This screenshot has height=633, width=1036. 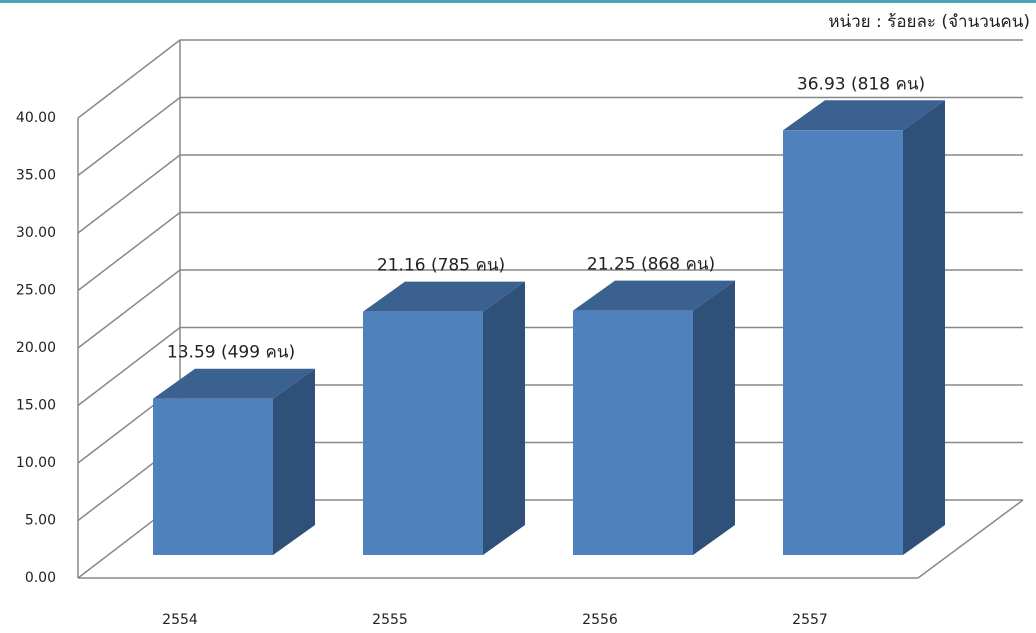 I want to click on y-tick-label: 0.00, so click(x=40, y=578).